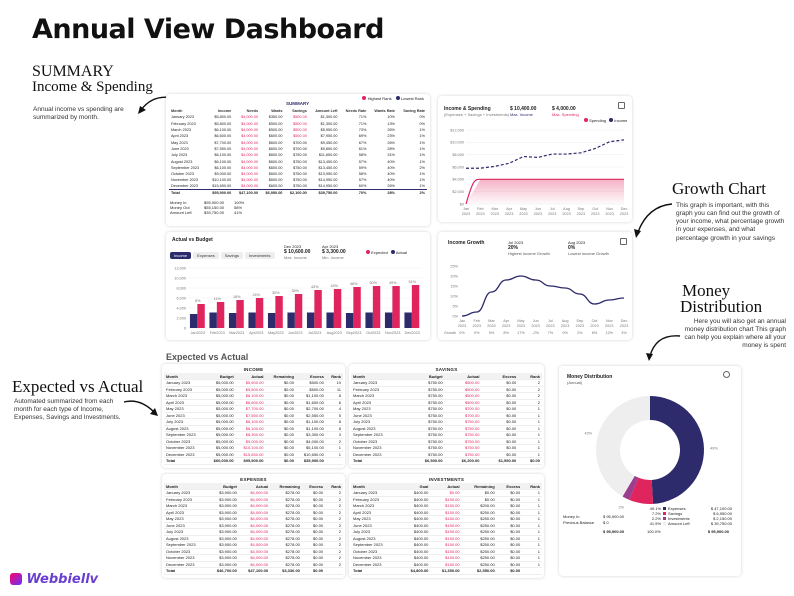  Describe the element at coordinates (454, 286) in the screenshot. I see `y-tick-label: 15%` at that location.